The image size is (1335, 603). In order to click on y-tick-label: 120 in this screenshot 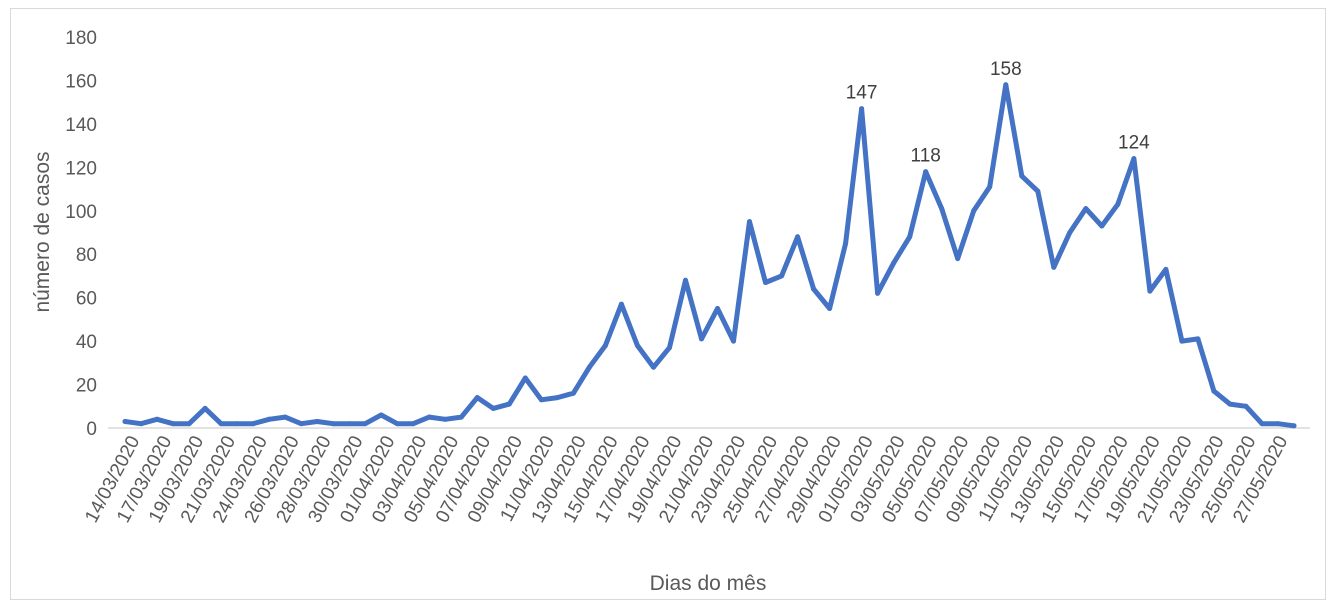, I will do `click(81, 168)`.